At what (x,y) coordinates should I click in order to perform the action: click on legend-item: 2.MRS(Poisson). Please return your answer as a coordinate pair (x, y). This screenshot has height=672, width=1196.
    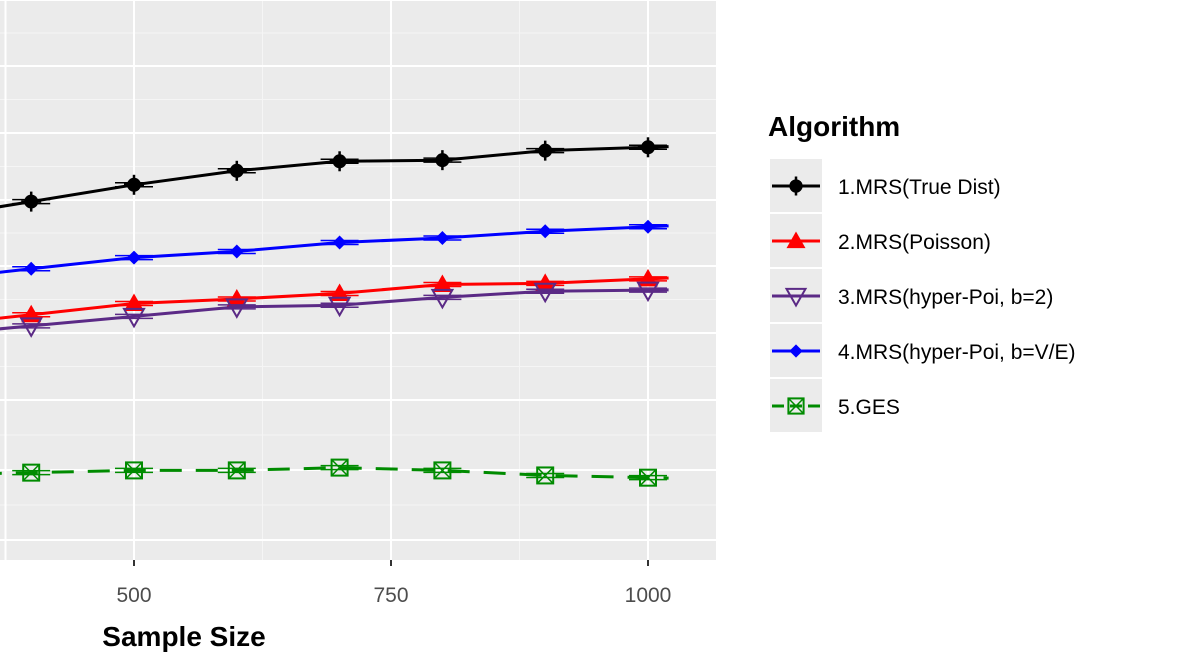
    Looking at the image, I should click on (880, 240).